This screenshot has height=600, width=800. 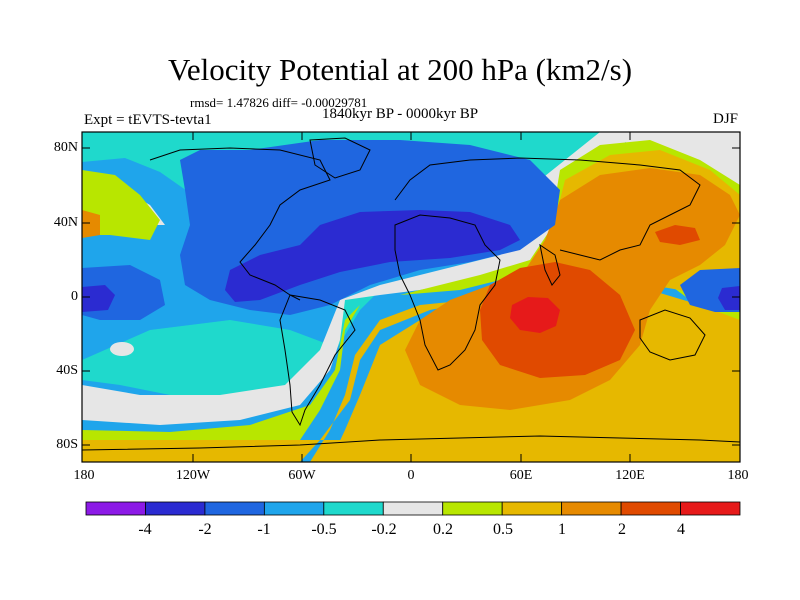 What do you see at coordinates (725, 119) in the screenshot?
I see `season-label: DJF` at bounding box center [725, 119].